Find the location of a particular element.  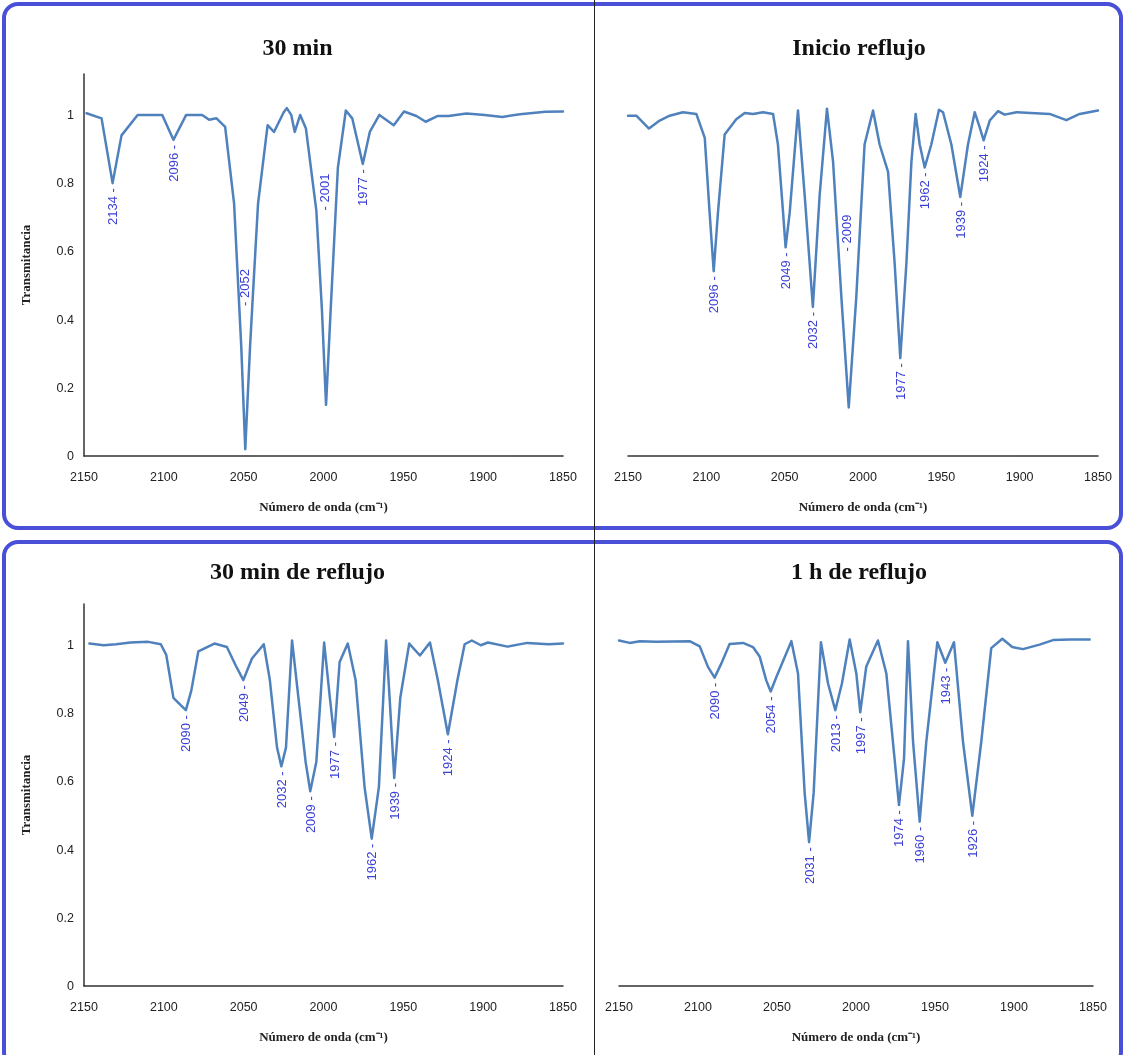

annotation: 1943 - is located at coordinates (945, 686).